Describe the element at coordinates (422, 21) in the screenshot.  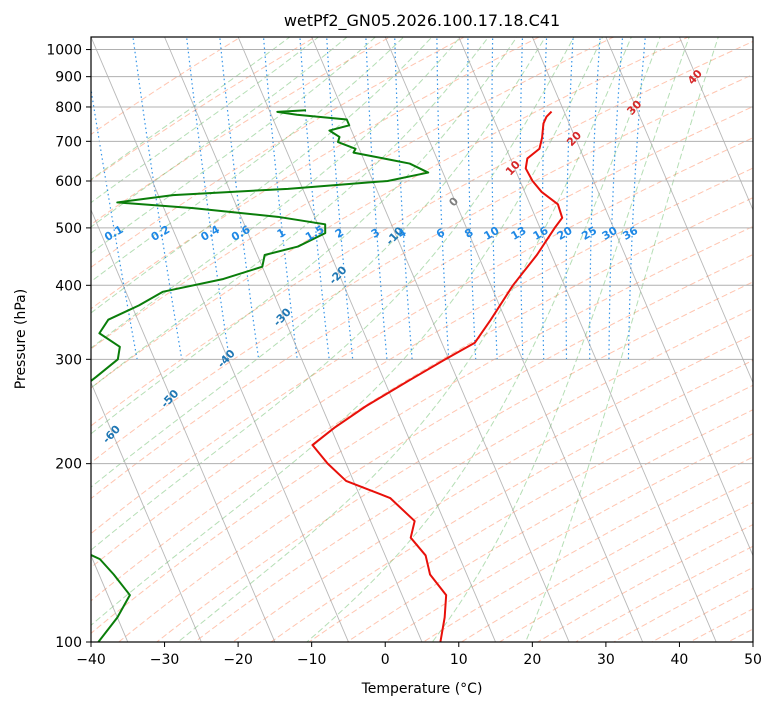
I see `chart-title: wetPf2_GN05.2026.100.17.18.C41` at that location.